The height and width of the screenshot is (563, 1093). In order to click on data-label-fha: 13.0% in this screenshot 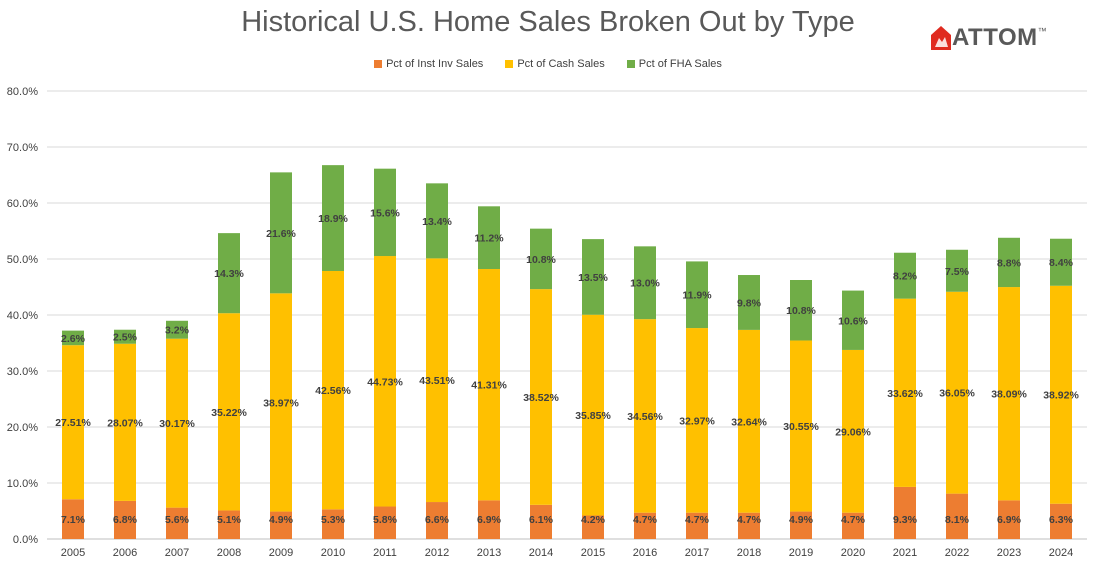, I will do `click(645, 284)`.